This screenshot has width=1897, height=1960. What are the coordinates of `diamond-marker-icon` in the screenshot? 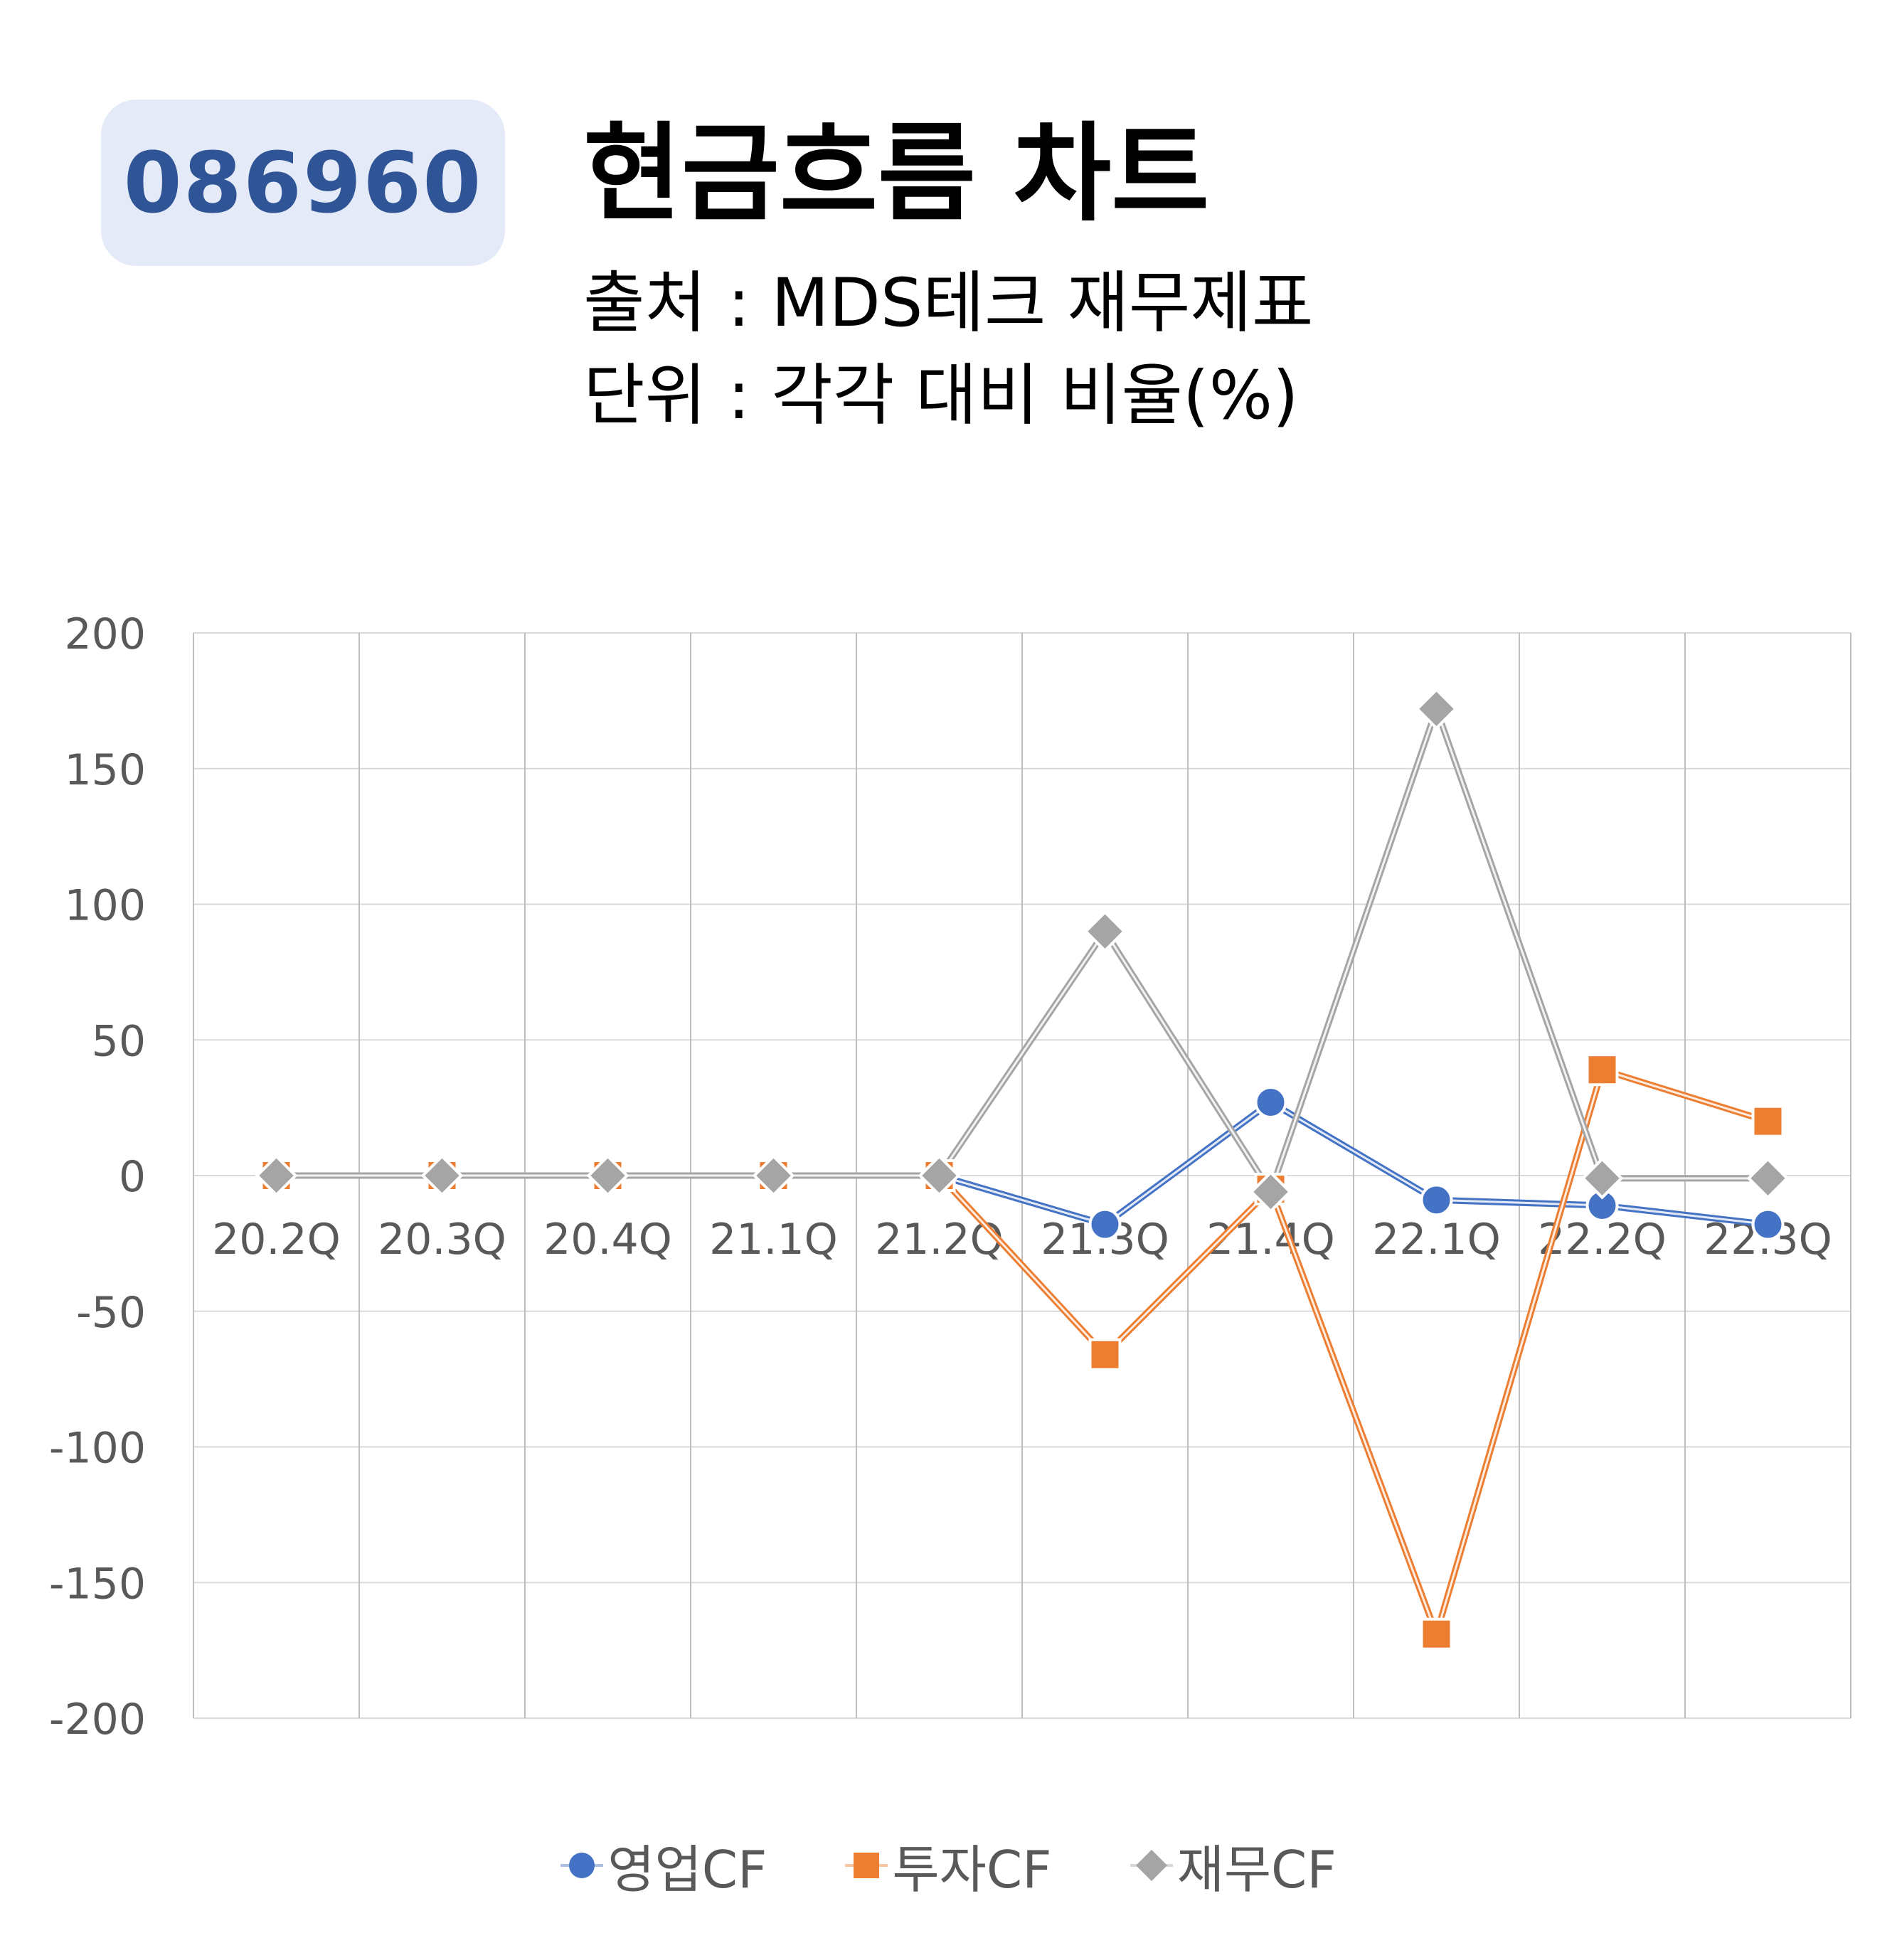 It's located at (1152, 1865).